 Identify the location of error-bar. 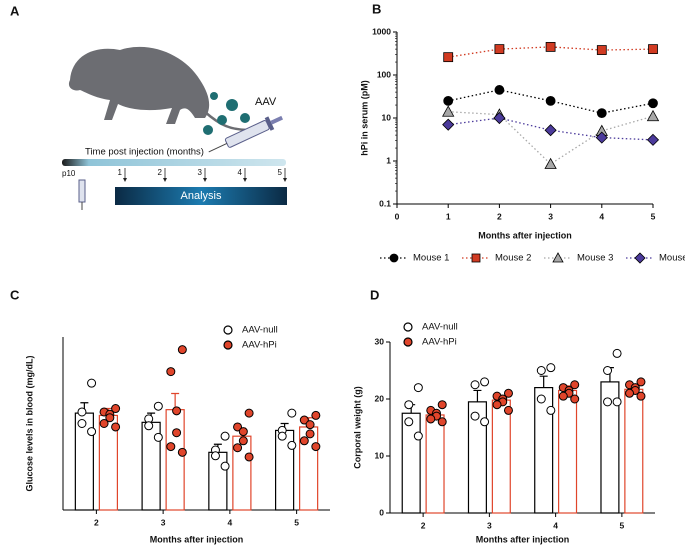
(543, 381).